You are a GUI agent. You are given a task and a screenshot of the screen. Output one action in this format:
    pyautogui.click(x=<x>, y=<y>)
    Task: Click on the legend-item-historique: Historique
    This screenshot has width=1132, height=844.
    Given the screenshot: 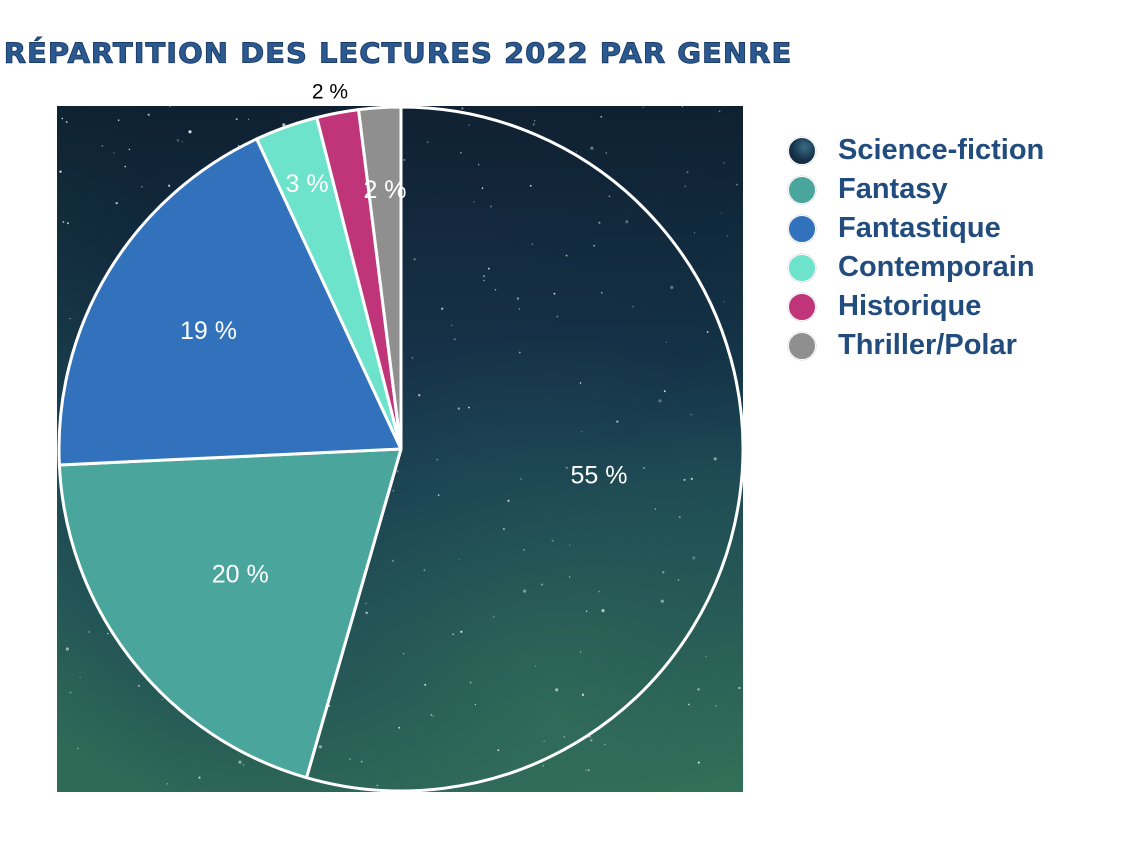 What is the action you would take?
    pyautogui.click(x=916, y=306)
    